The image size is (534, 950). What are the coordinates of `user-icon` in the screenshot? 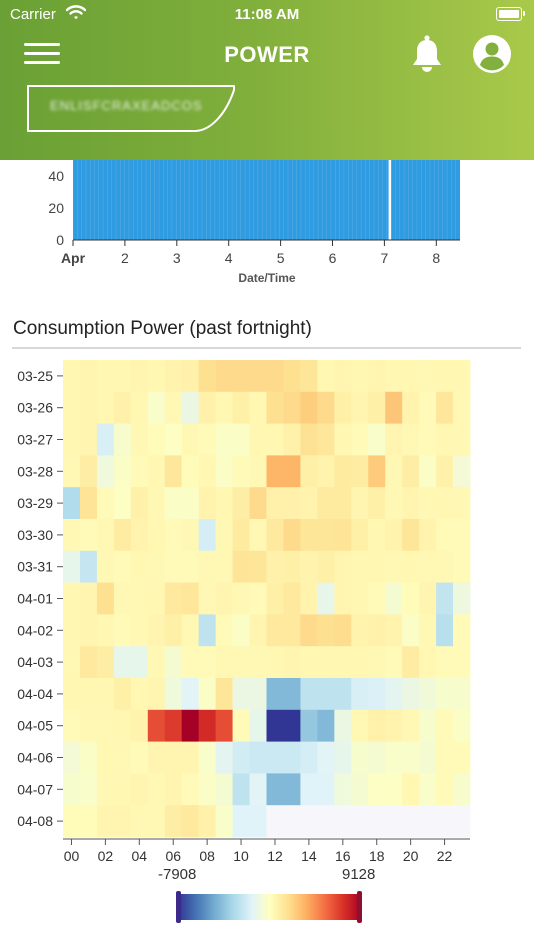 It's located at (492, 56).